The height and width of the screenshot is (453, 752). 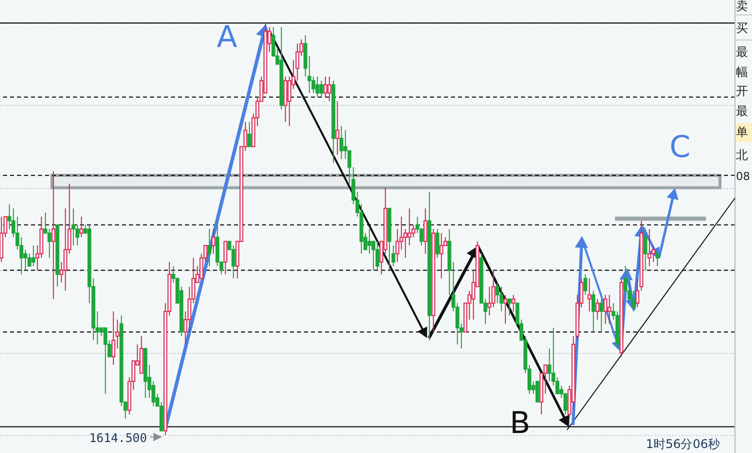 What do you see at coordinates (742, 132) in the screenshot?
I see `text: 单` at bounding box center [742, 132].